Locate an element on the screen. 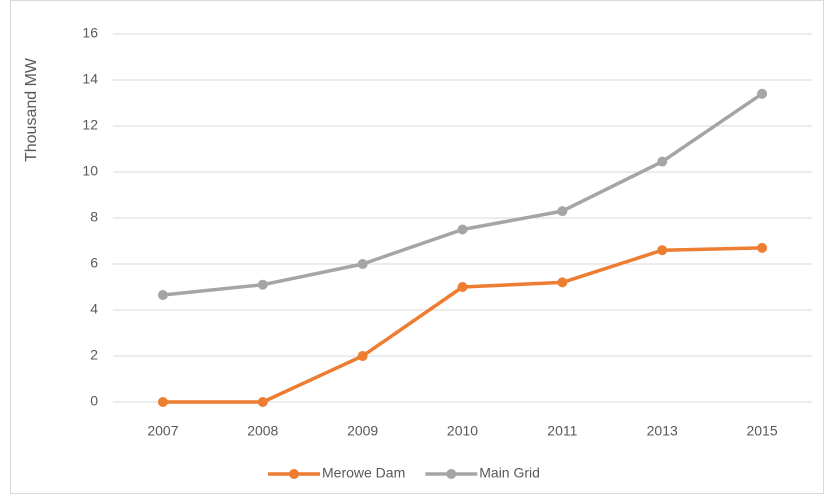 The width and height of the screenshot is (834, 504). y-tick-label: 2 is located at coordinates (94, 355).